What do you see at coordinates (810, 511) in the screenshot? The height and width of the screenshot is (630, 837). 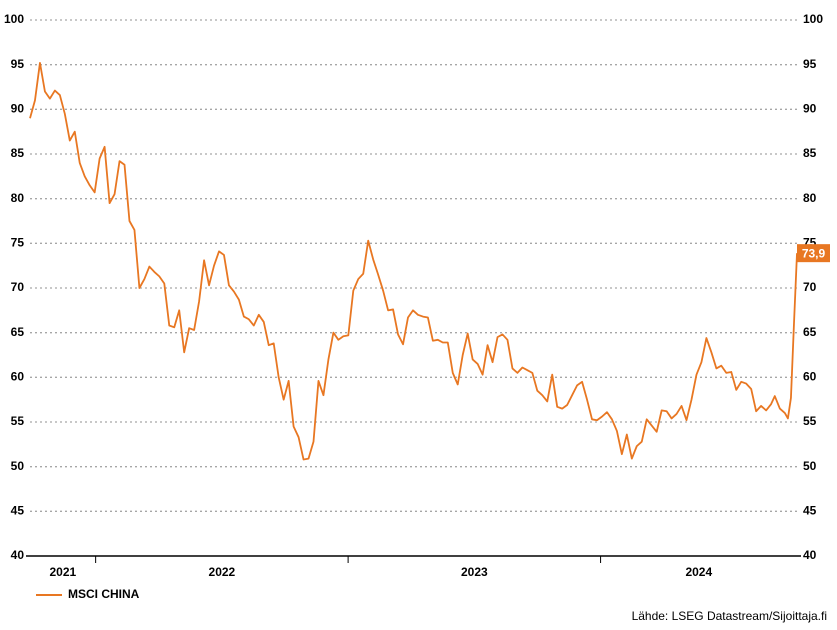 I see `y2-tick-label: 45` at bounding box center [810, 511].